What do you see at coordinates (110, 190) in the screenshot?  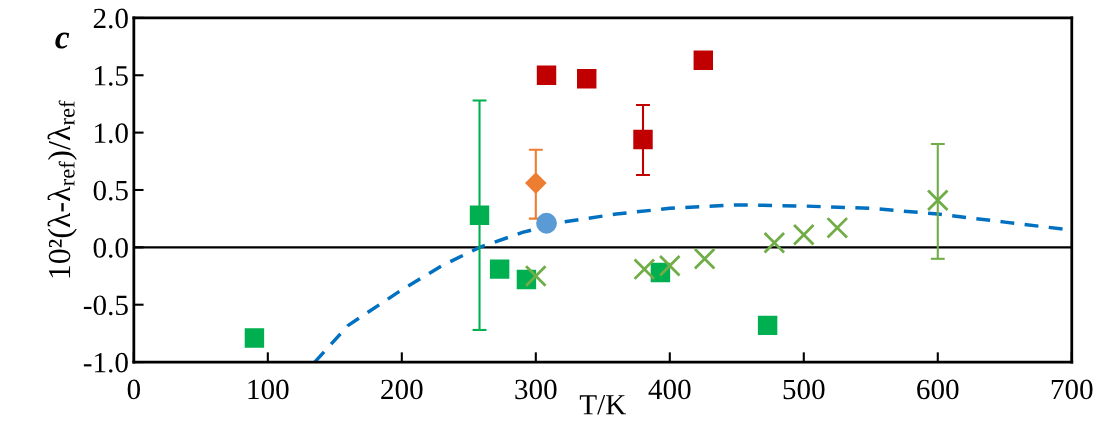 I see `y-tick-label: 0.5` at bounding box center [110, 190].